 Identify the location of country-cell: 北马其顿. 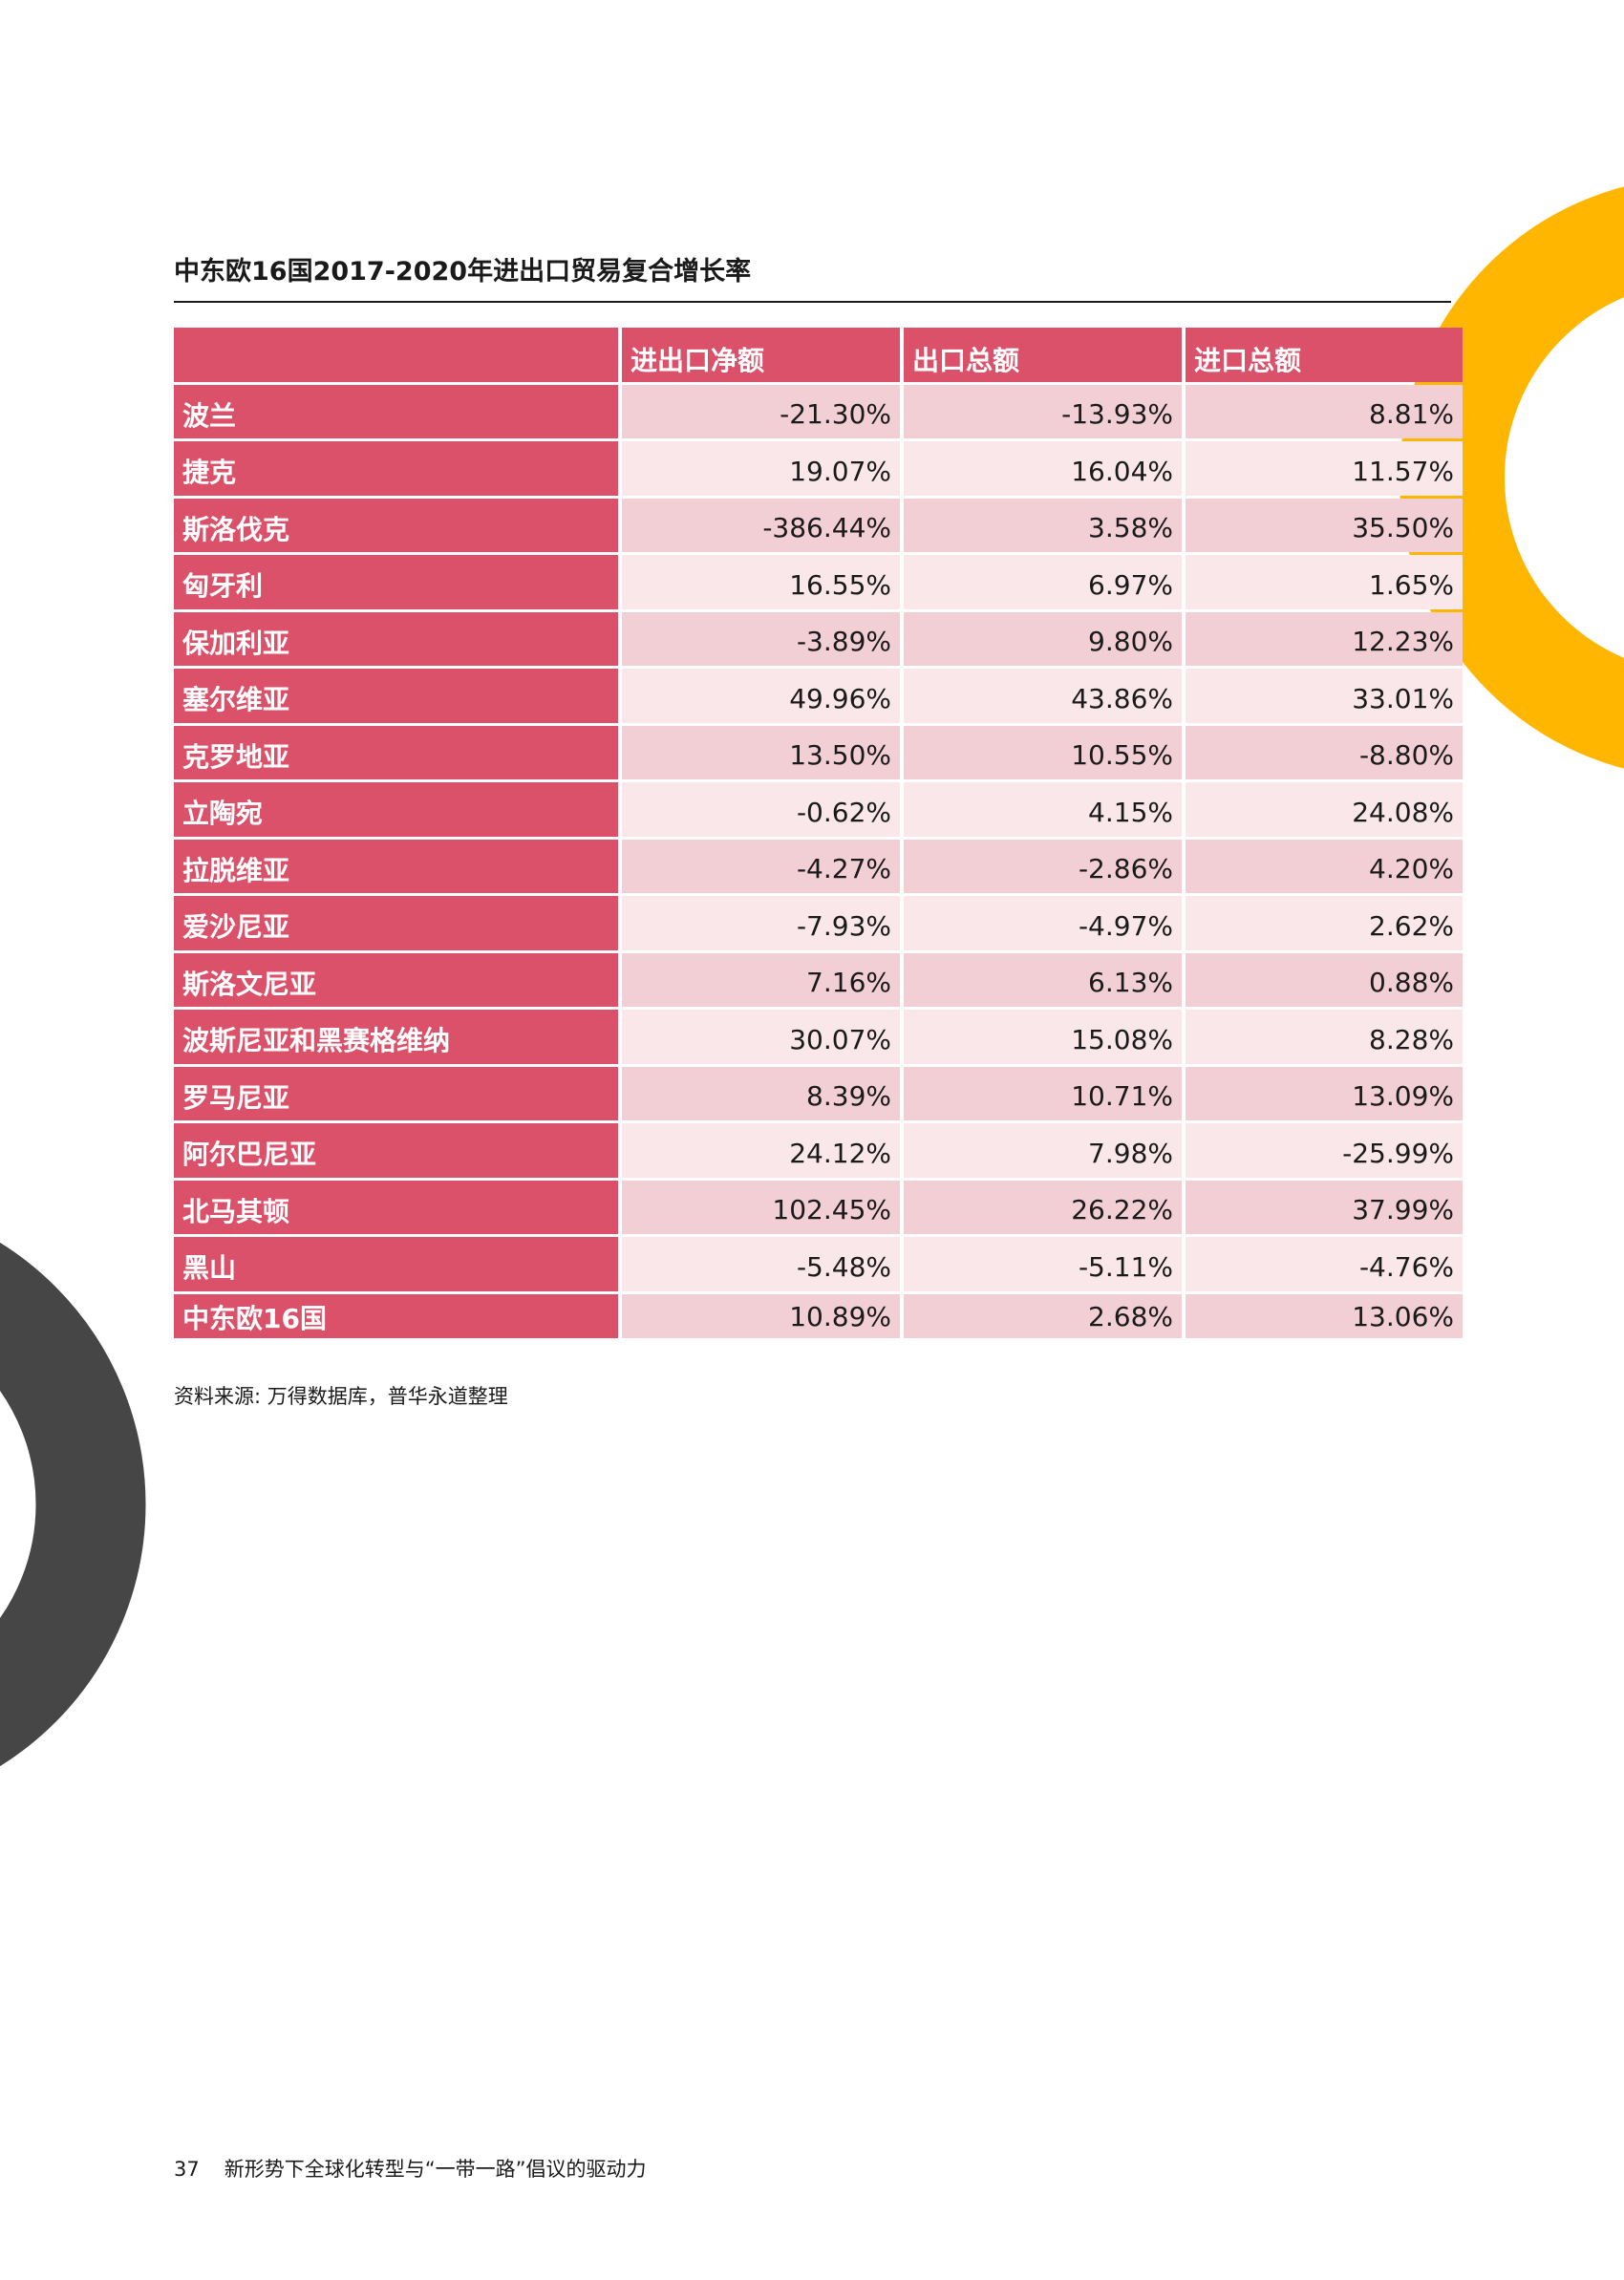
(396, 1207).